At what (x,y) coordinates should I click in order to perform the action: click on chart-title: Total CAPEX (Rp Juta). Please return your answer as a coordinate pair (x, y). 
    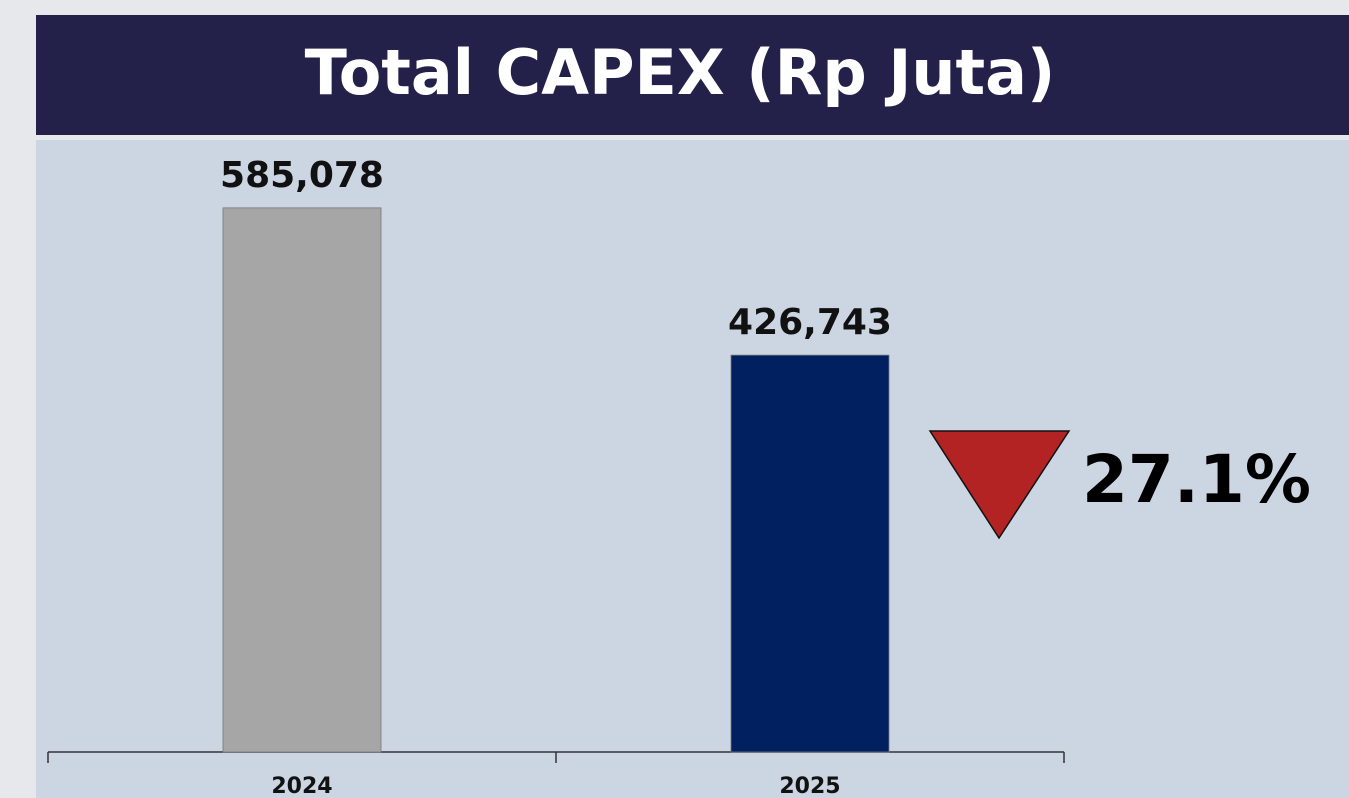
    Looking at the image, I should click on (680, 72).